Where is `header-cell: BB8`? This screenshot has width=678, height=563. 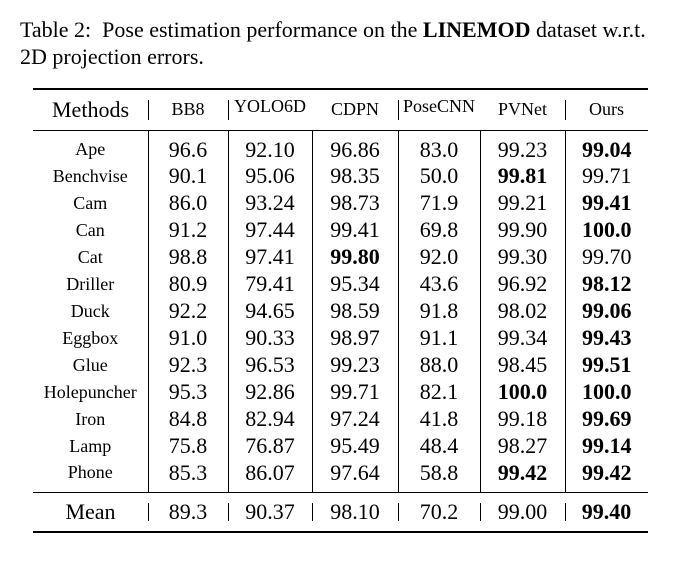 header-cell: BB8 is located at coordinates (188, 109).